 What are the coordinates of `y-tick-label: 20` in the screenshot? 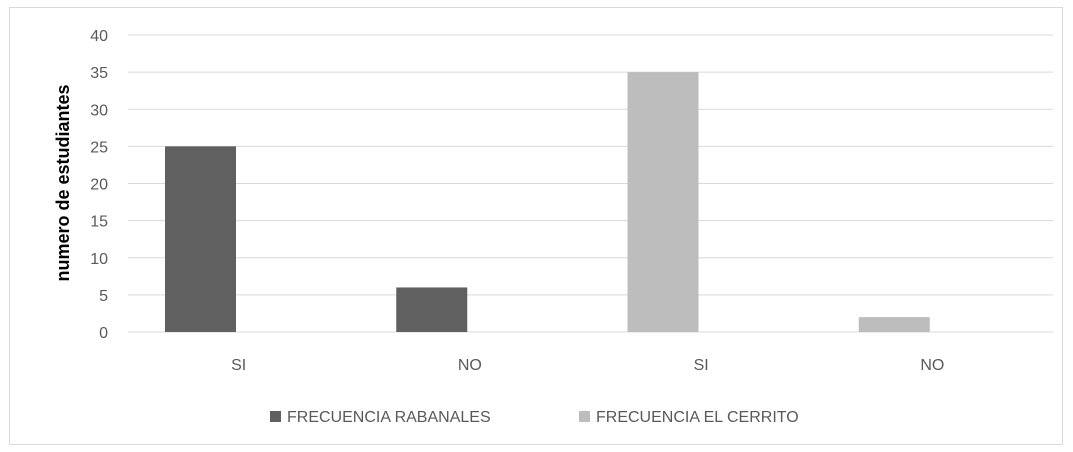 It's located at (99, 185).